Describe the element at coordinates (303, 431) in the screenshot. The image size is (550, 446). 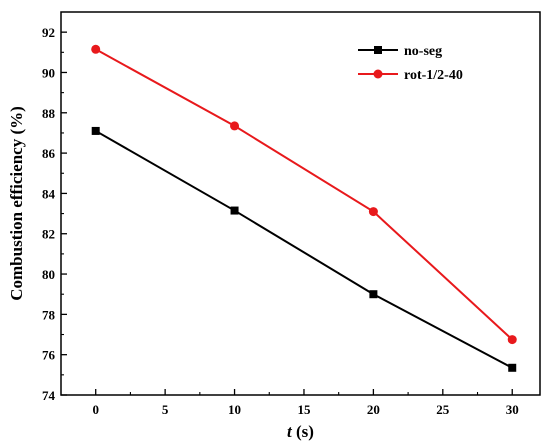
I see `x-axis-title-unit: (s)` at that location.